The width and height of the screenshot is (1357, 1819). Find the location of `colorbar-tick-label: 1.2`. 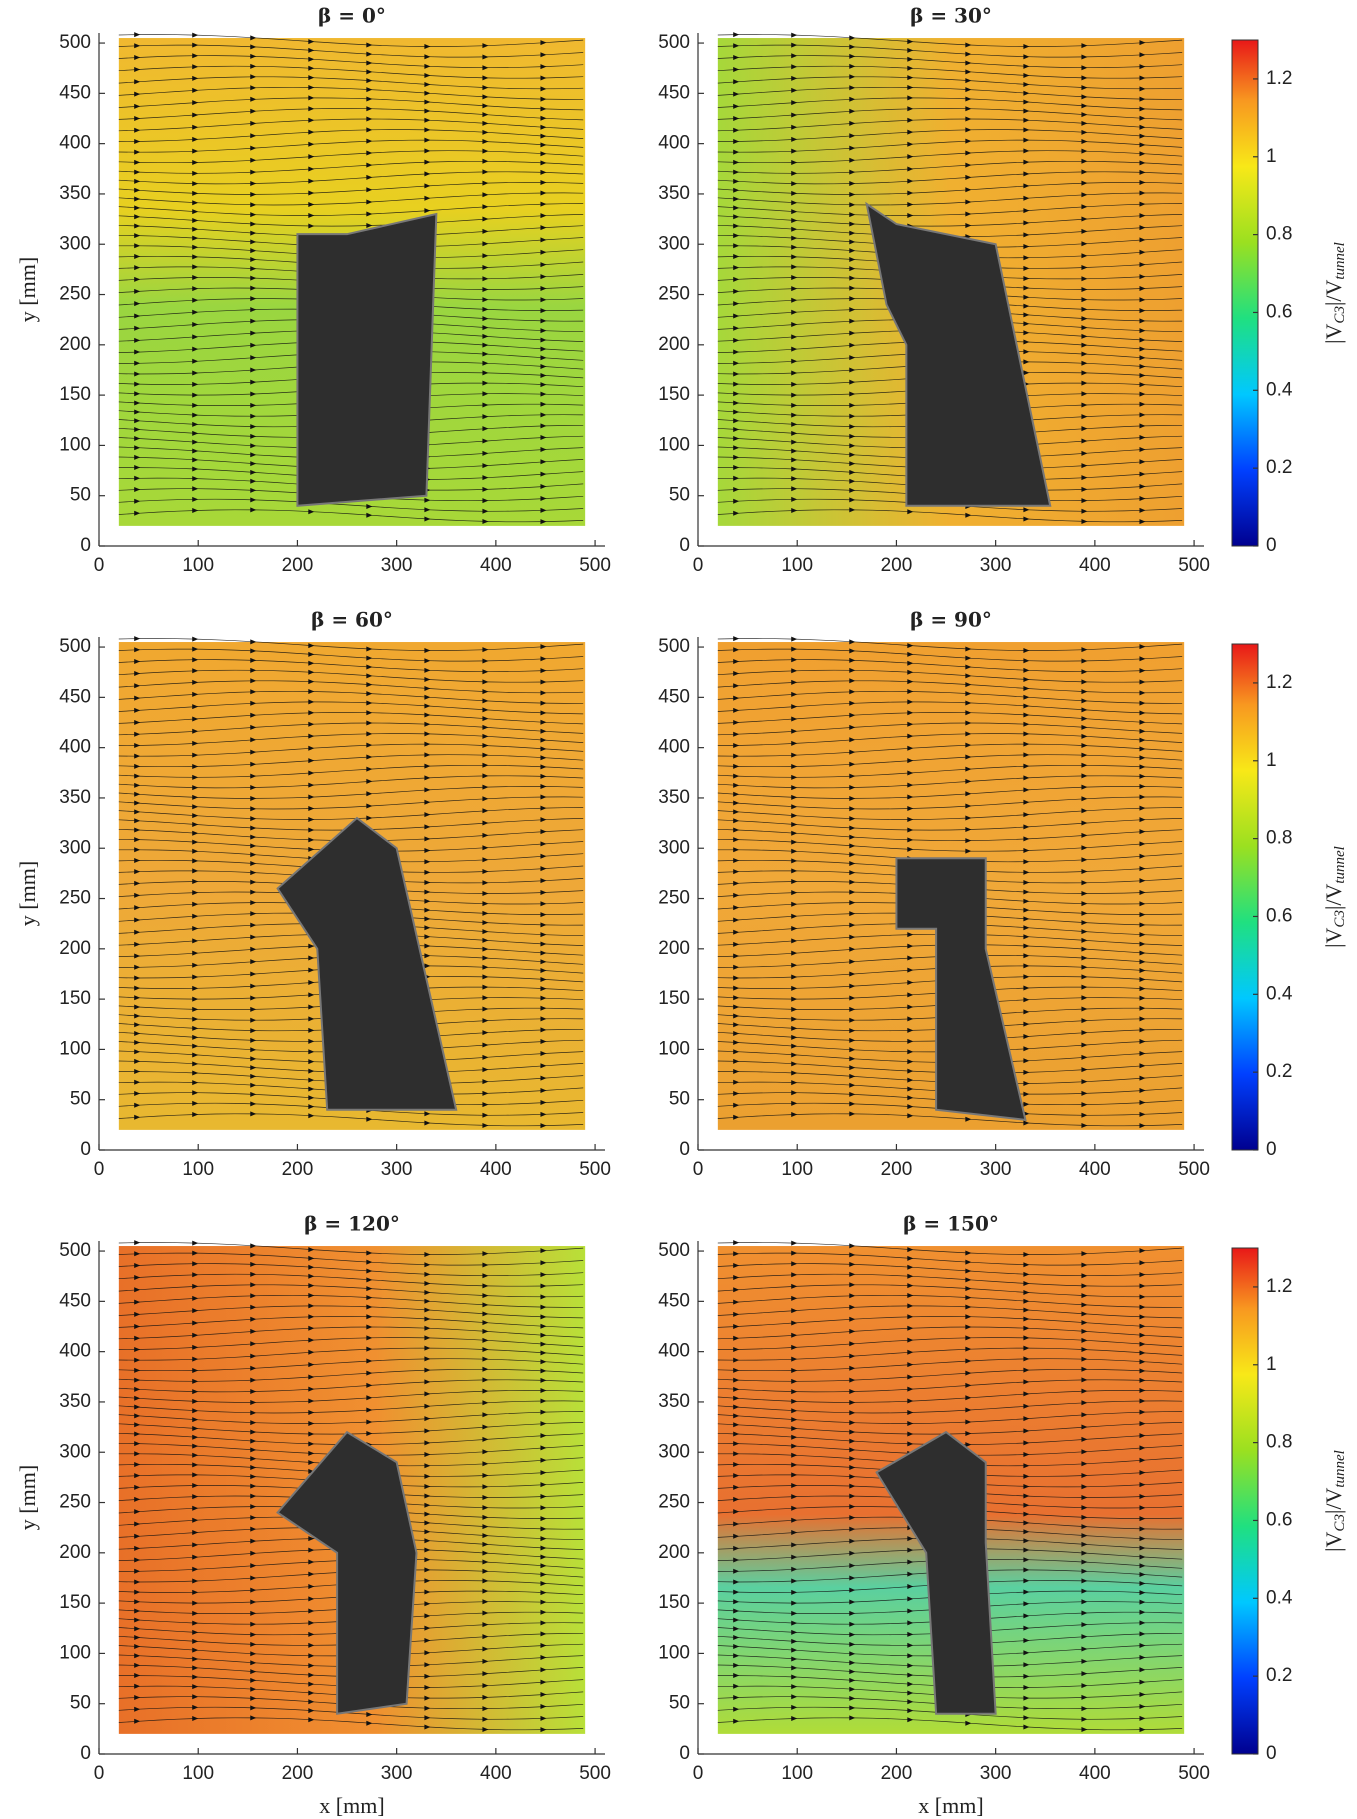

colorbar-tick-label: 1.2 is located at coordinates (1279, 682).